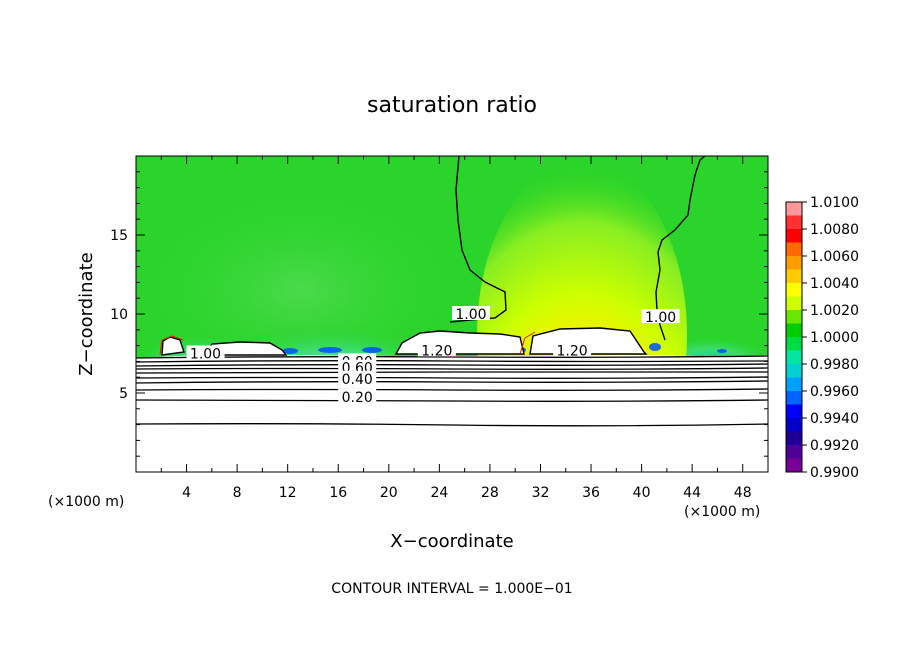 This screenshot has width=904, height=654. I want to click on x-tick-label: 48, so click(743, 493).